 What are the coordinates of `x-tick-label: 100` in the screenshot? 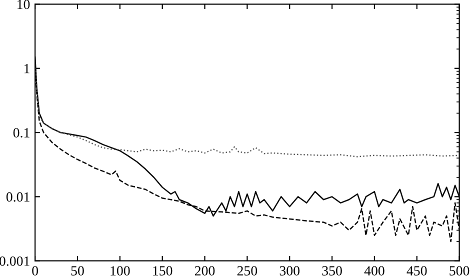 It's located at (120, 271).